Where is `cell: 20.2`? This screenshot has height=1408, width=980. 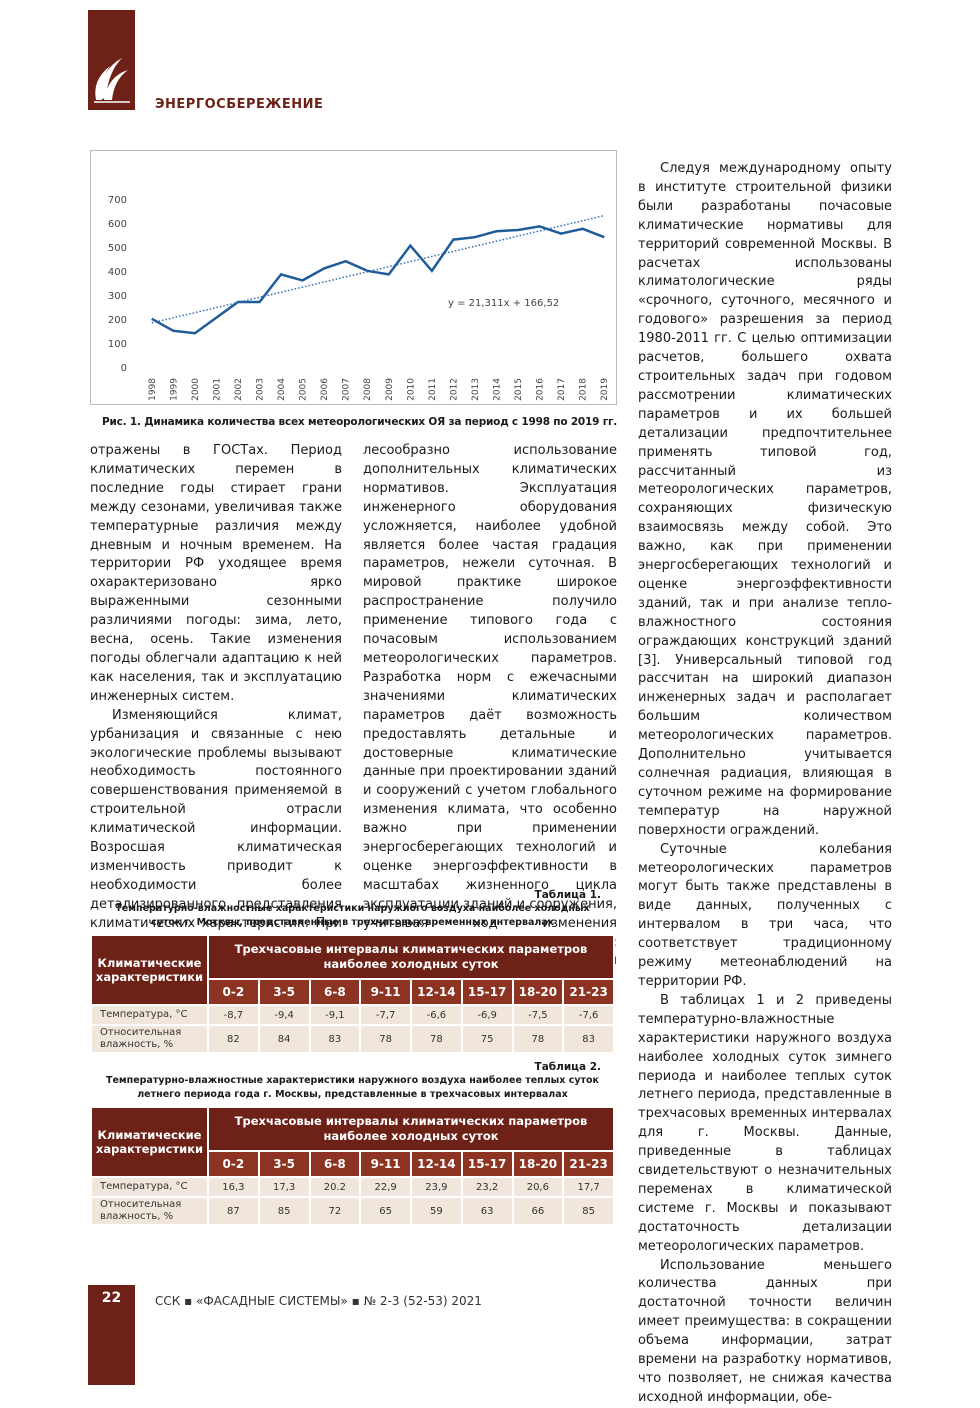 cell: 20.2 is located at coordinates (335, 1187).